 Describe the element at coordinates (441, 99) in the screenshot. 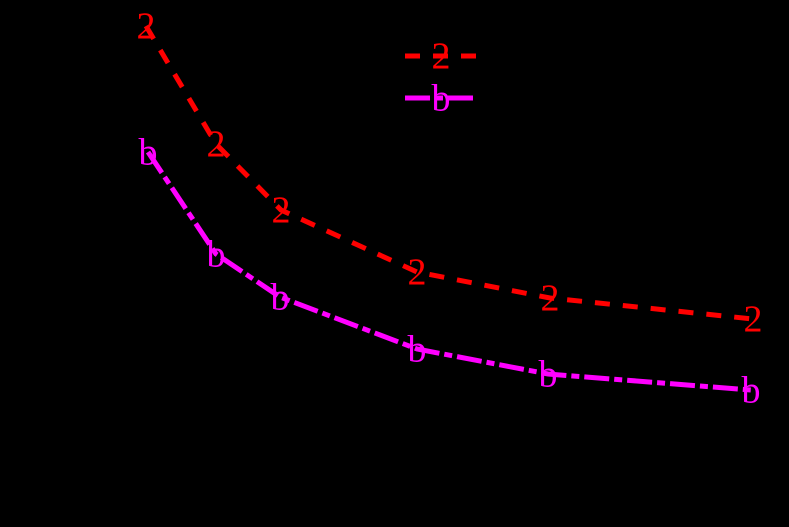

I see `legend-marker-b: b` at that location.